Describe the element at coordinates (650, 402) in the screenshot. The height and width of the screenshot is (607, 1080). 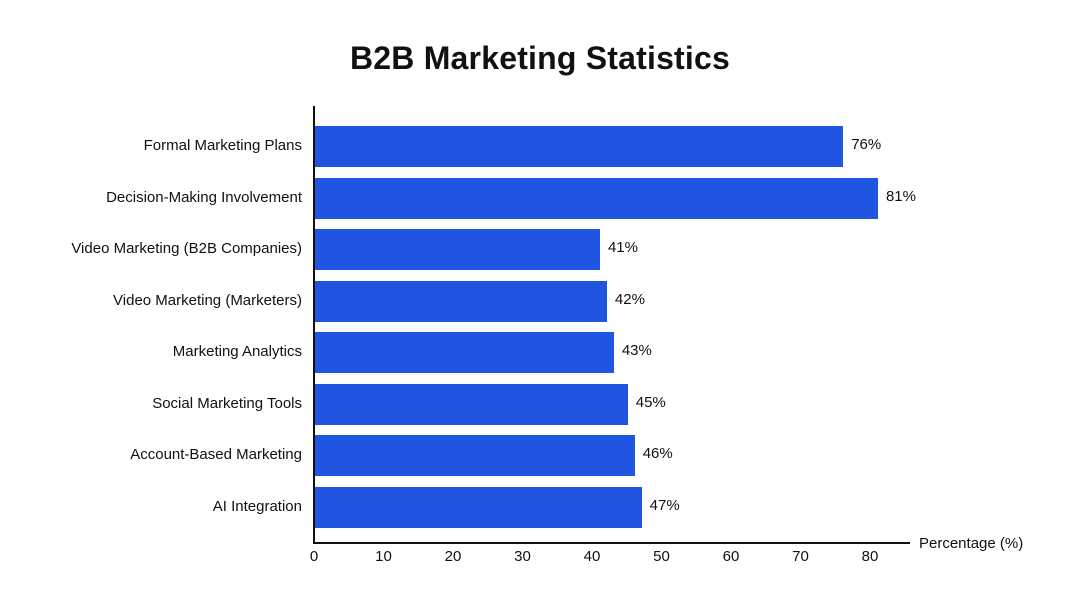
I see `value-label: 45%` at that location.